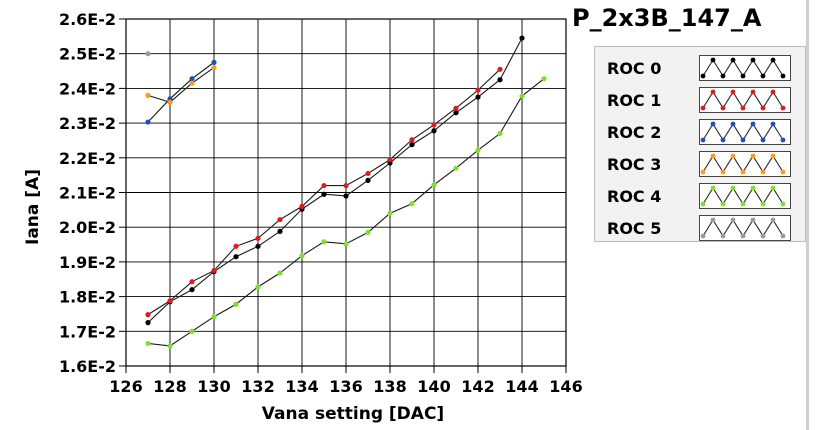 The height and width of the screenshot is (430, 815). Describe the element at coordinates (634, 196) in the screenshot. I see `legend-label: ROC 4` at that location.